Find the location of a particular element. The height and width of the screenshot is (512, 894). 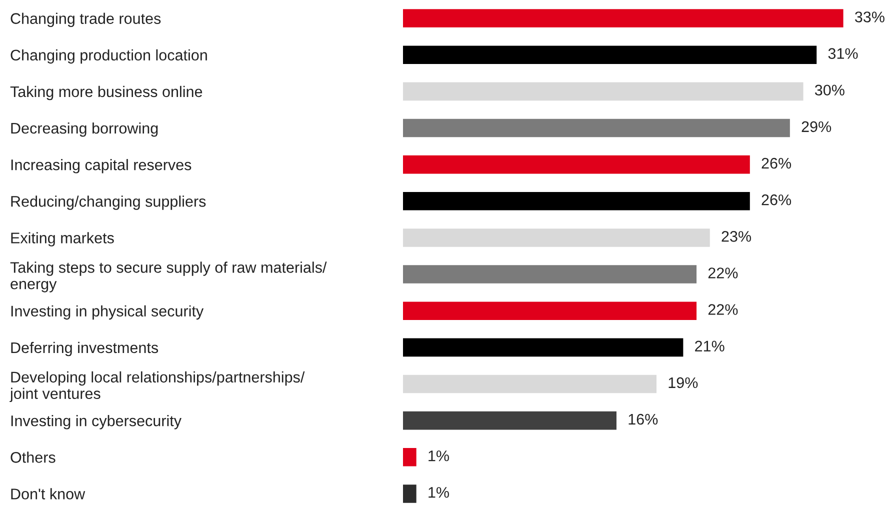

data-label: 23% is located at coordinates (737, 236).